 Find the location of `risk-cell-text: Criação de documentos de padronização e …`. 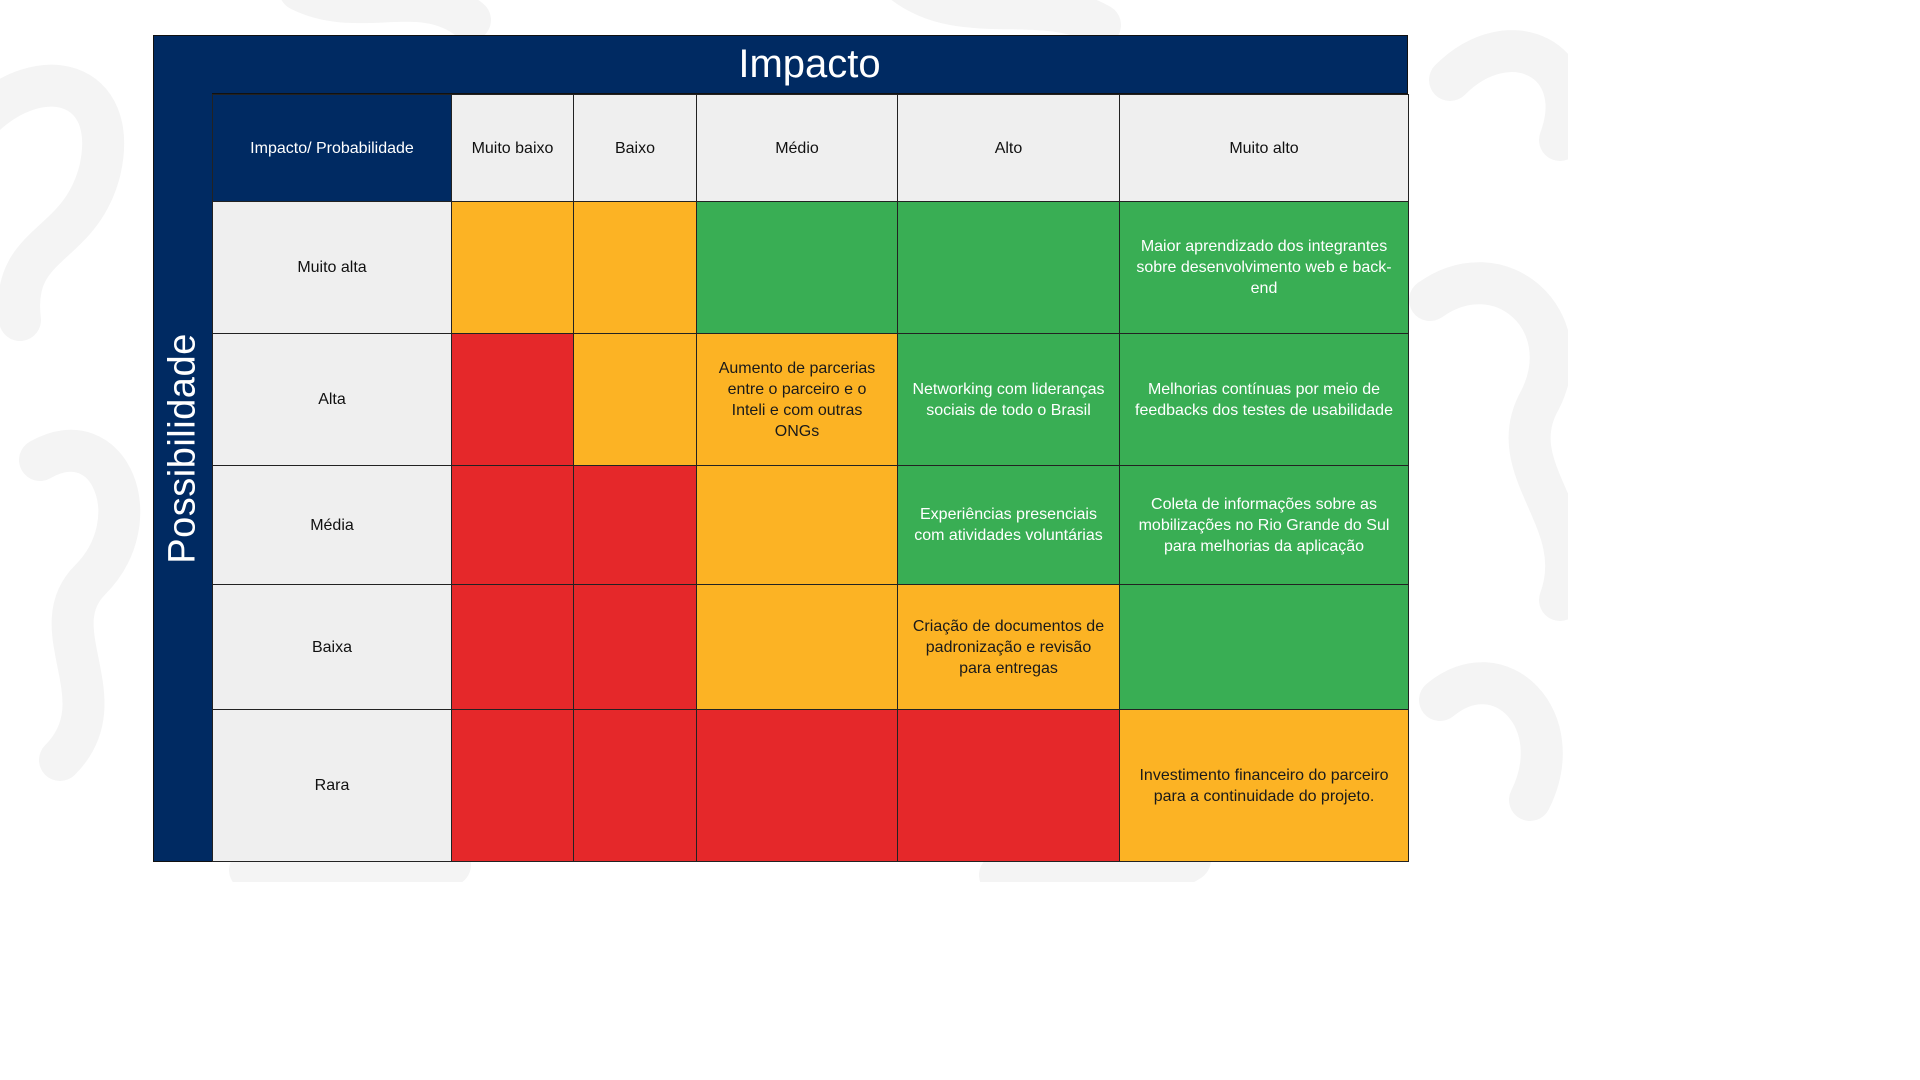

risk-cell-text: Criação de documentos de padronização e … is located at coordinates (1008, 647).